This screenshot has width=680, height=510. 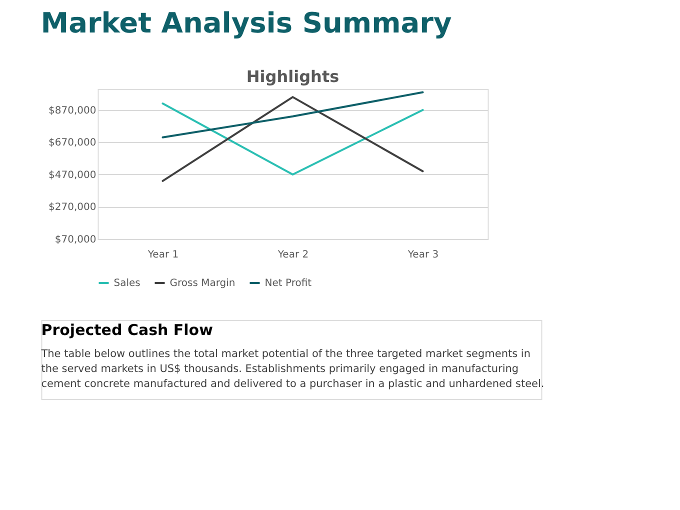 I want to click on text: Projected Cash Flow, so click(x=127, y=330).